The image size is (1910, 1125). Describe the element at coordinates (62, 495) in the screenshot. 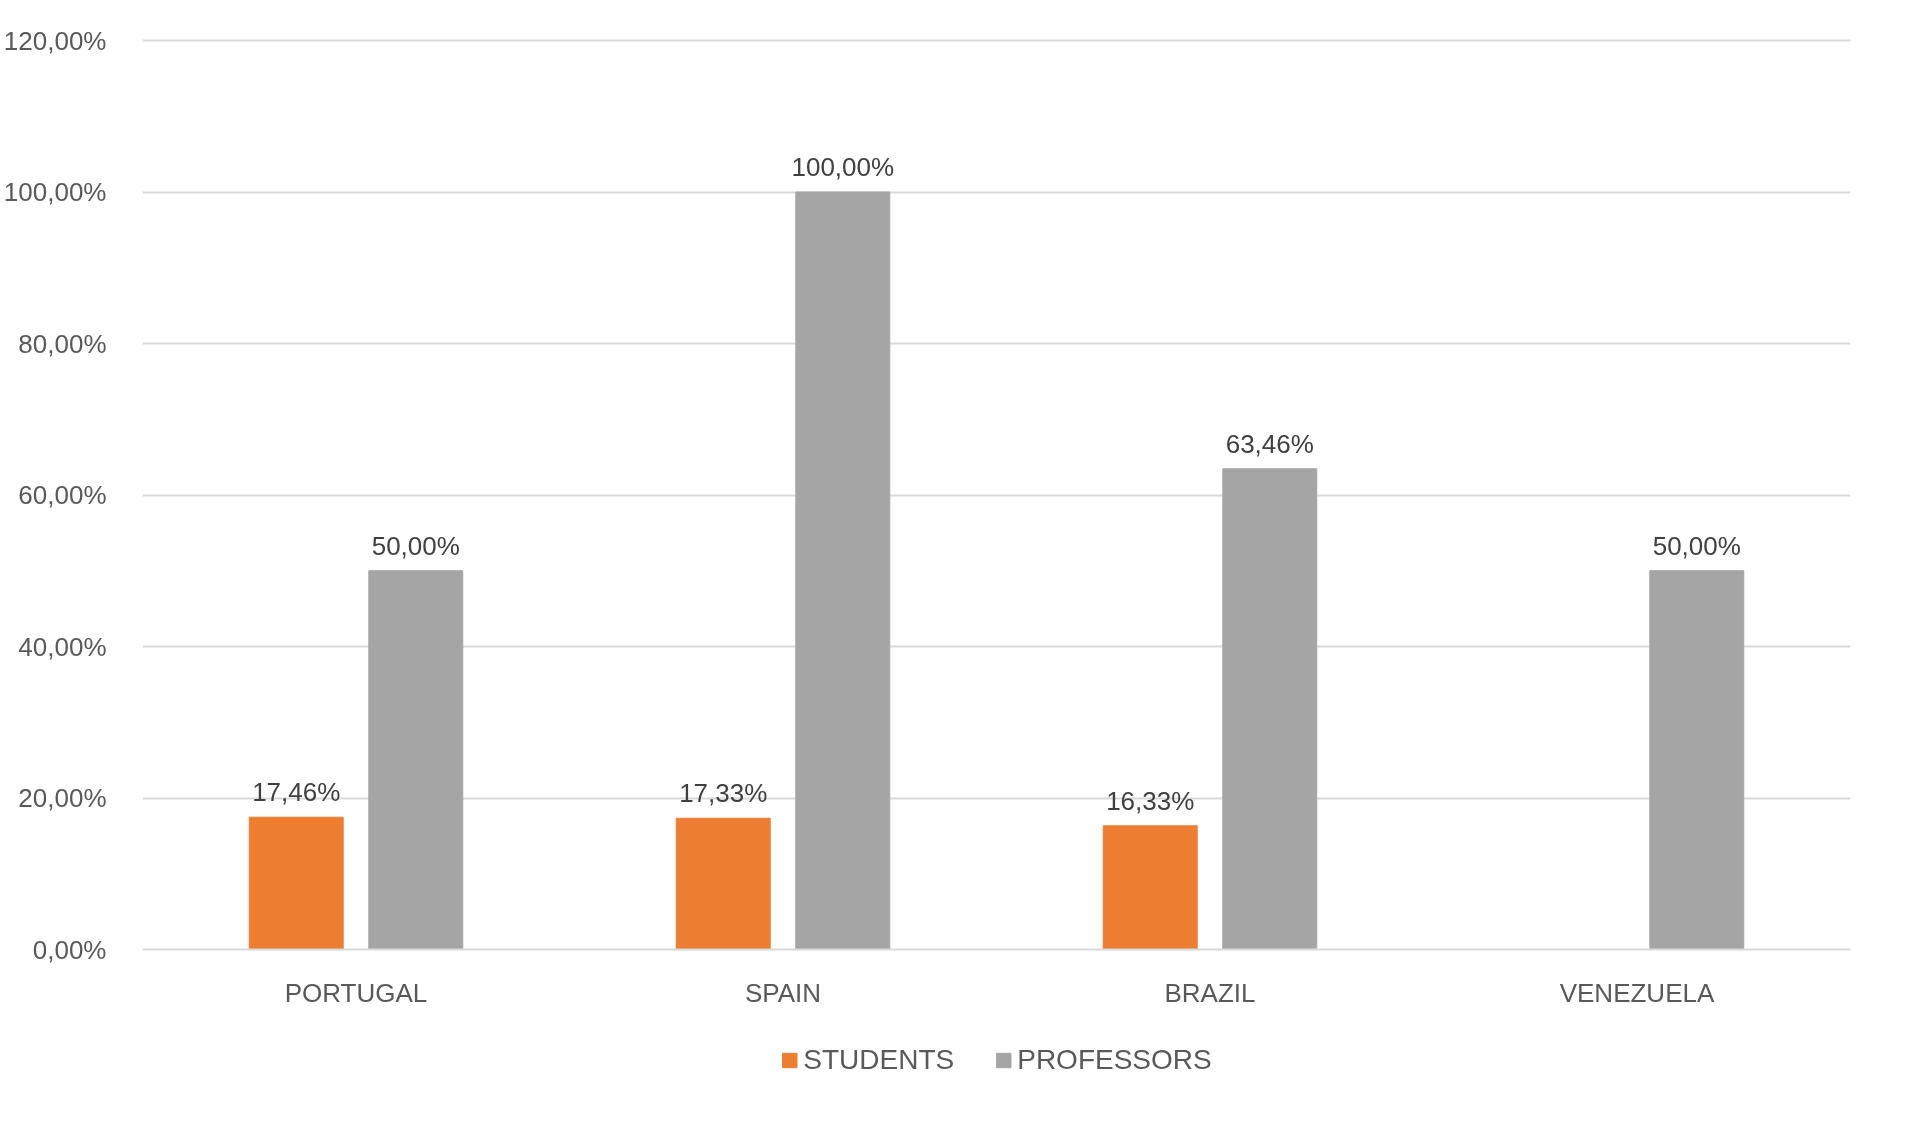

I see `y-tick-label: 60,00%` at that location.